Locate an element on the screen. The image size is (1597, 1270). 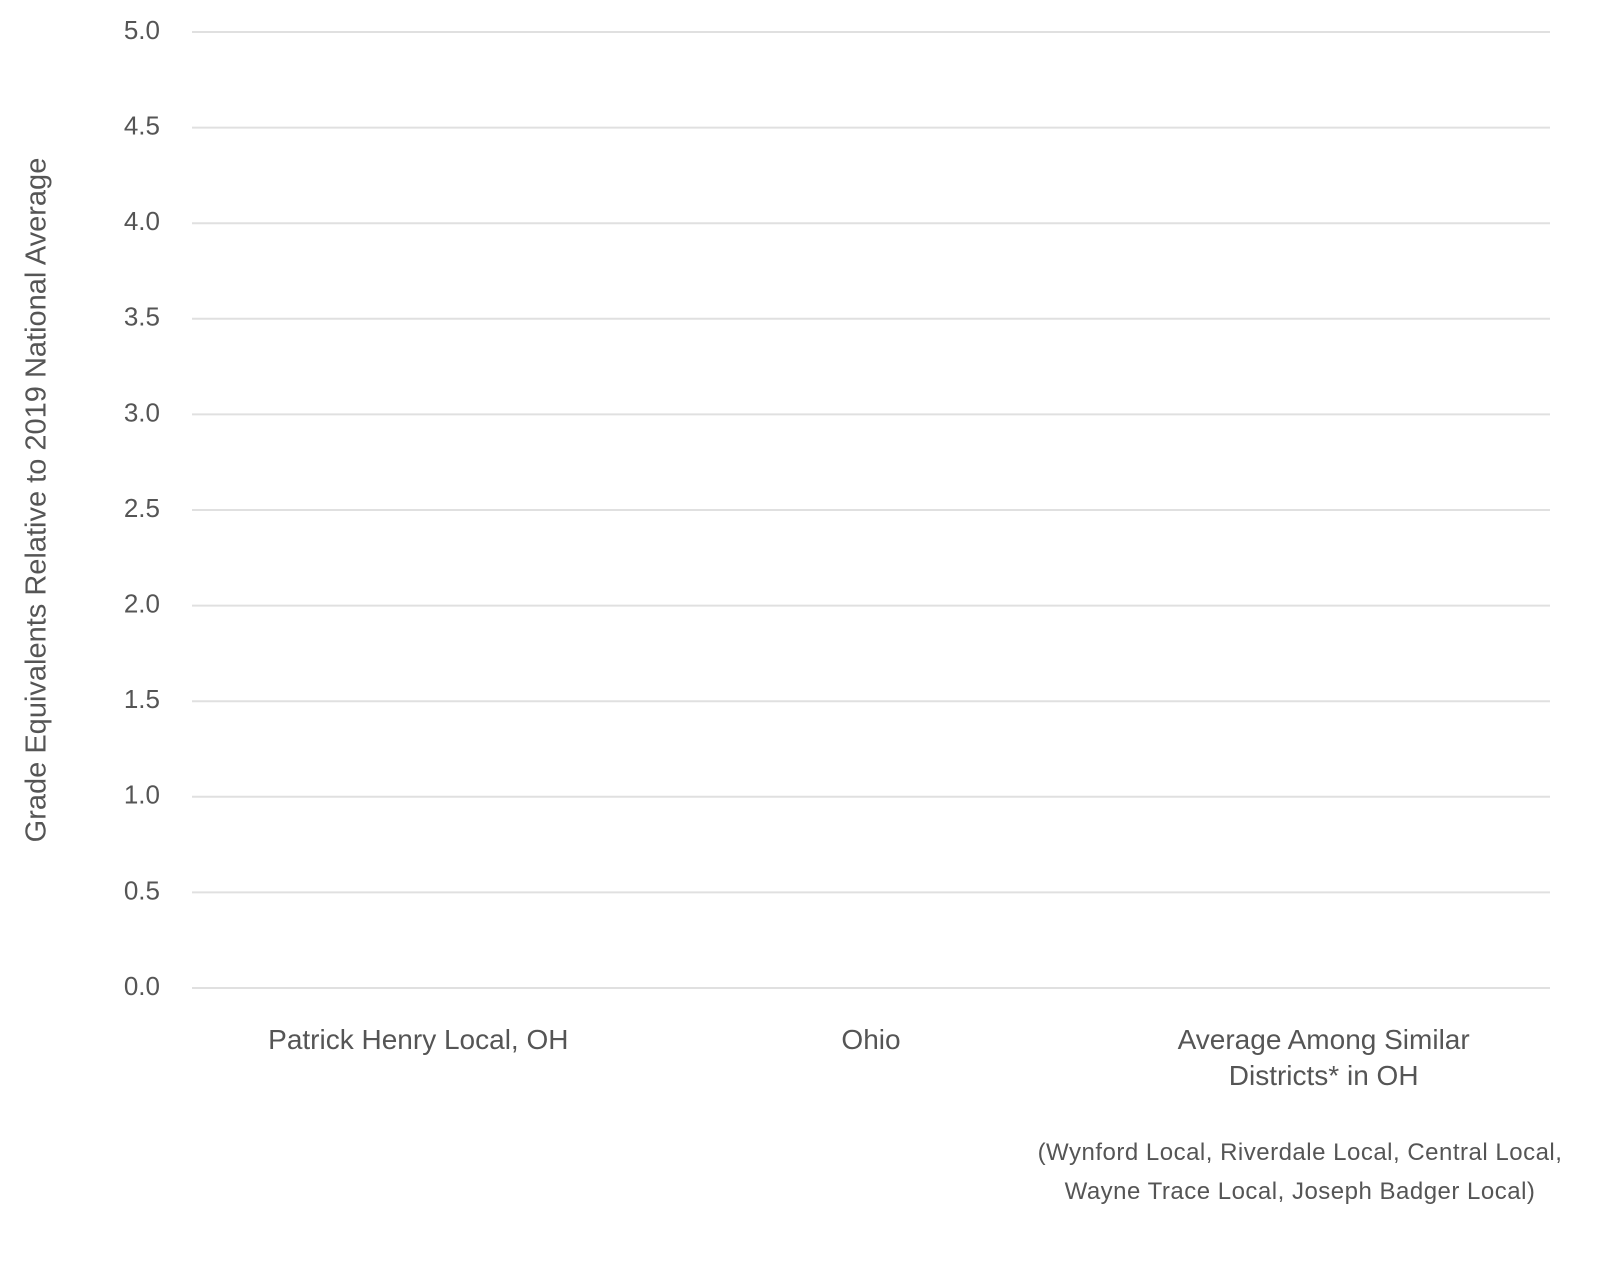
x-tick-label: Ohio is located at coordinates (871, 1039).